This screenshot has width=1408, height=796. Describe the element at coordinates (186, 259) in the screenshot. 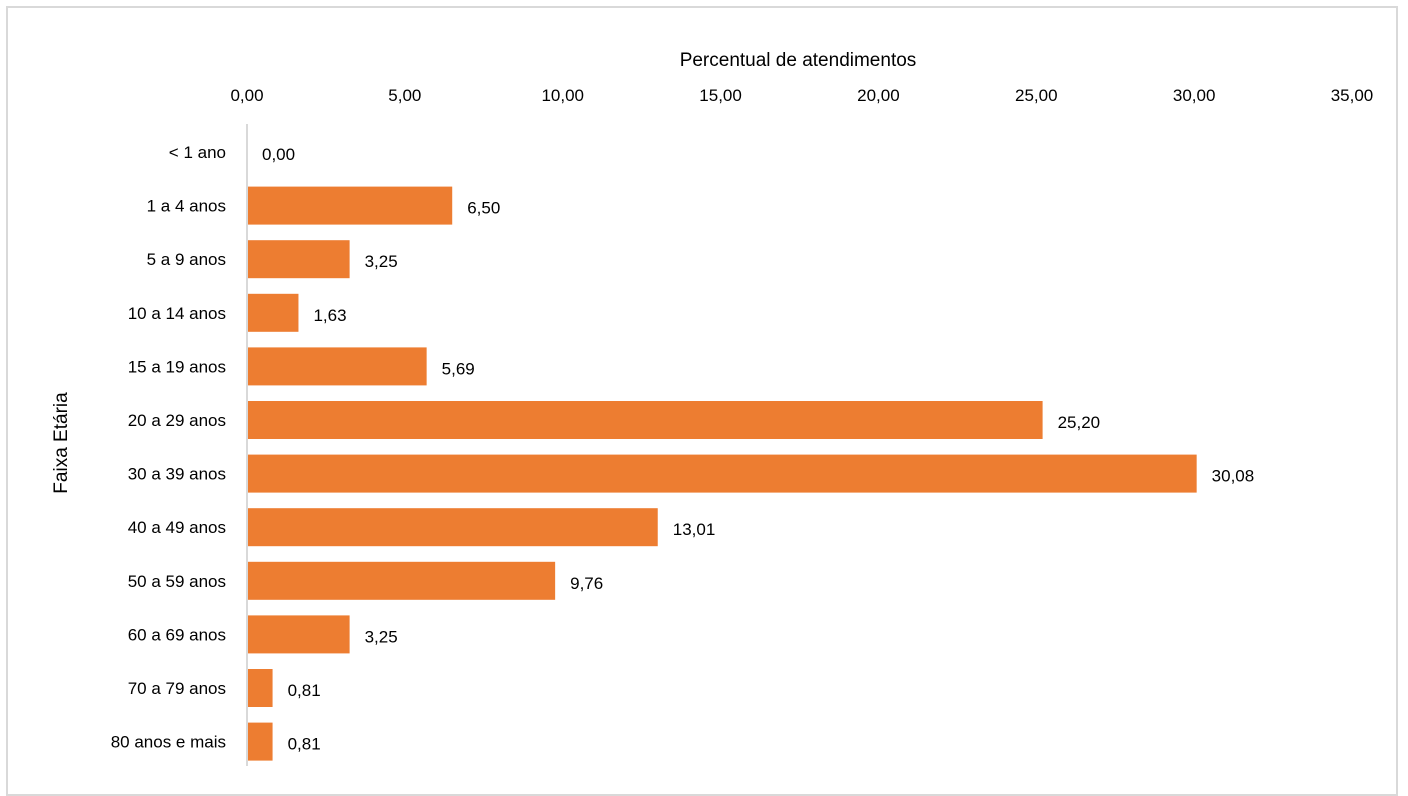

I see `category-label: 5 a 9 anos` at that location.